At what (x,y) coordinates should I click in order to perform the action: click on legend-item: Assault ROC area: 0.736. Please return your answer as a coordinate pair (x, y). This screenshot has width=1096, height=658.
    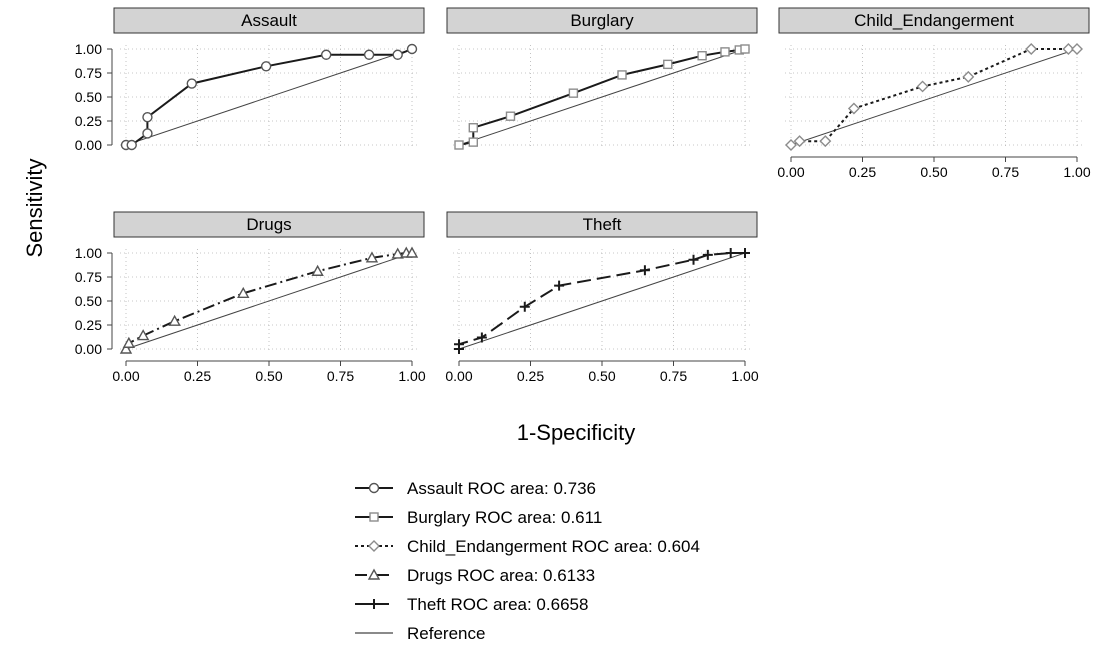
    Looking at the image, I should click on (475, 488).